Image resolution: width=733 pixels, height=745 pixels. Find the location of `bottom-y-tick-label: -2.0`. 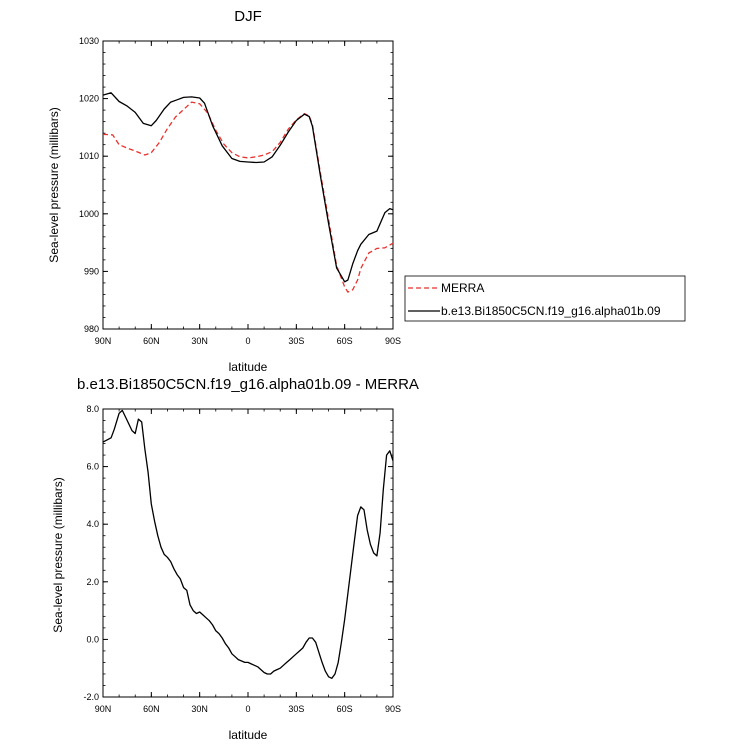

bottom-y-tick-label: -2.0 is located at coordinates (91, 697).